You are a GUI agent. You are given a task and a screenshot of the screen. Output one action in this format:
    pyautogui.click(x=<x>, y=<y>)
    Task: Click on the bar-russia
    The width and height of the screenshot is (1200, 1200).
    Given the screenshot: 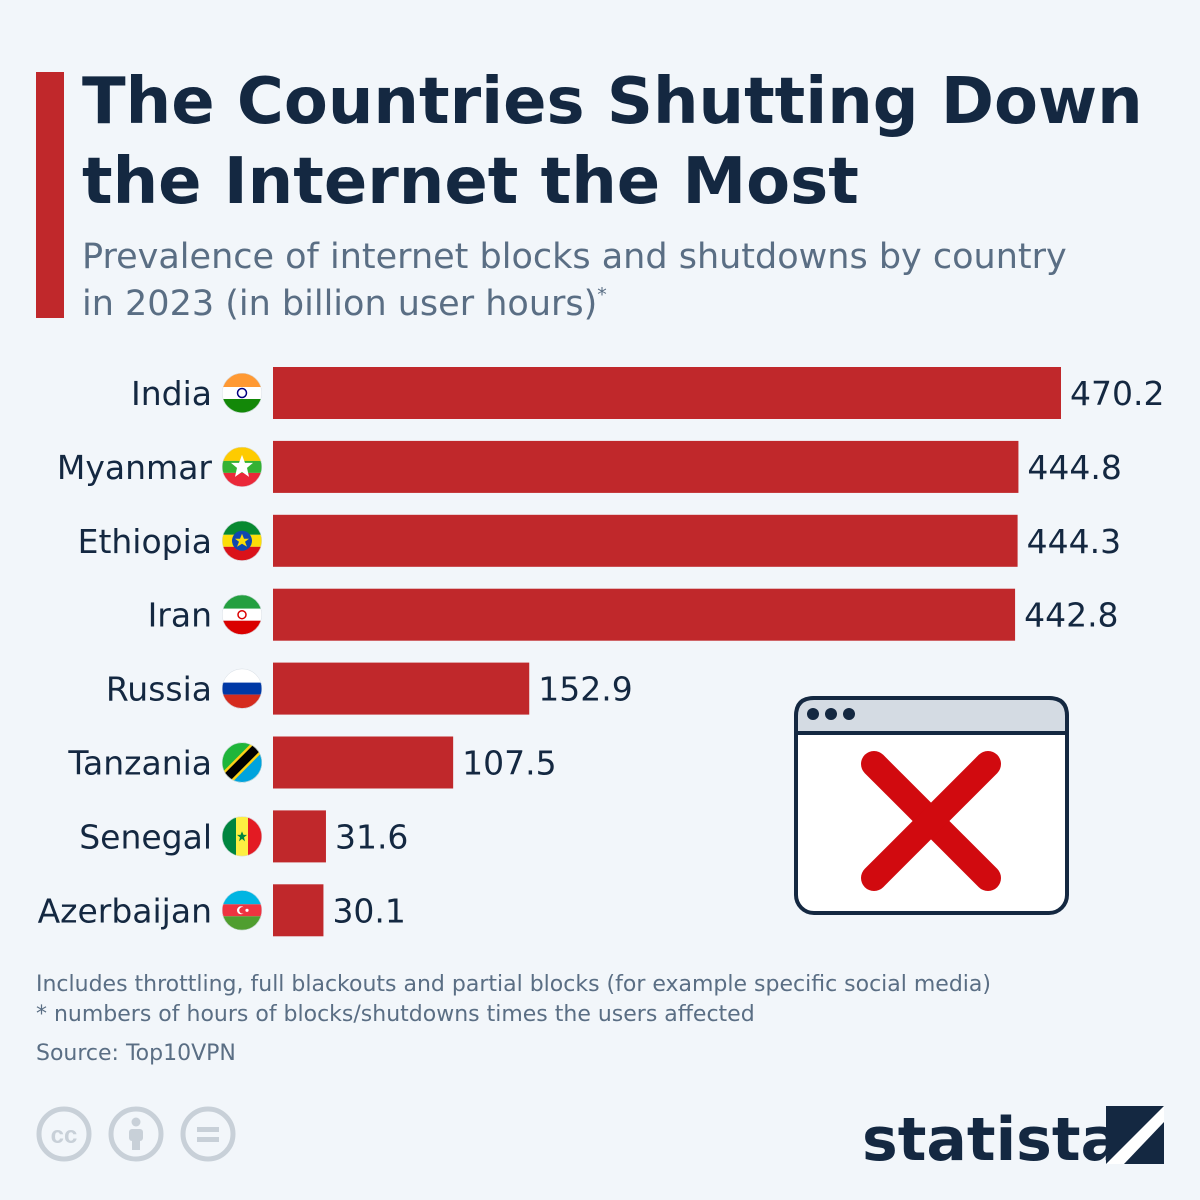 What is the action you would take?
    pyautogui.click(x=401, y=688)
    